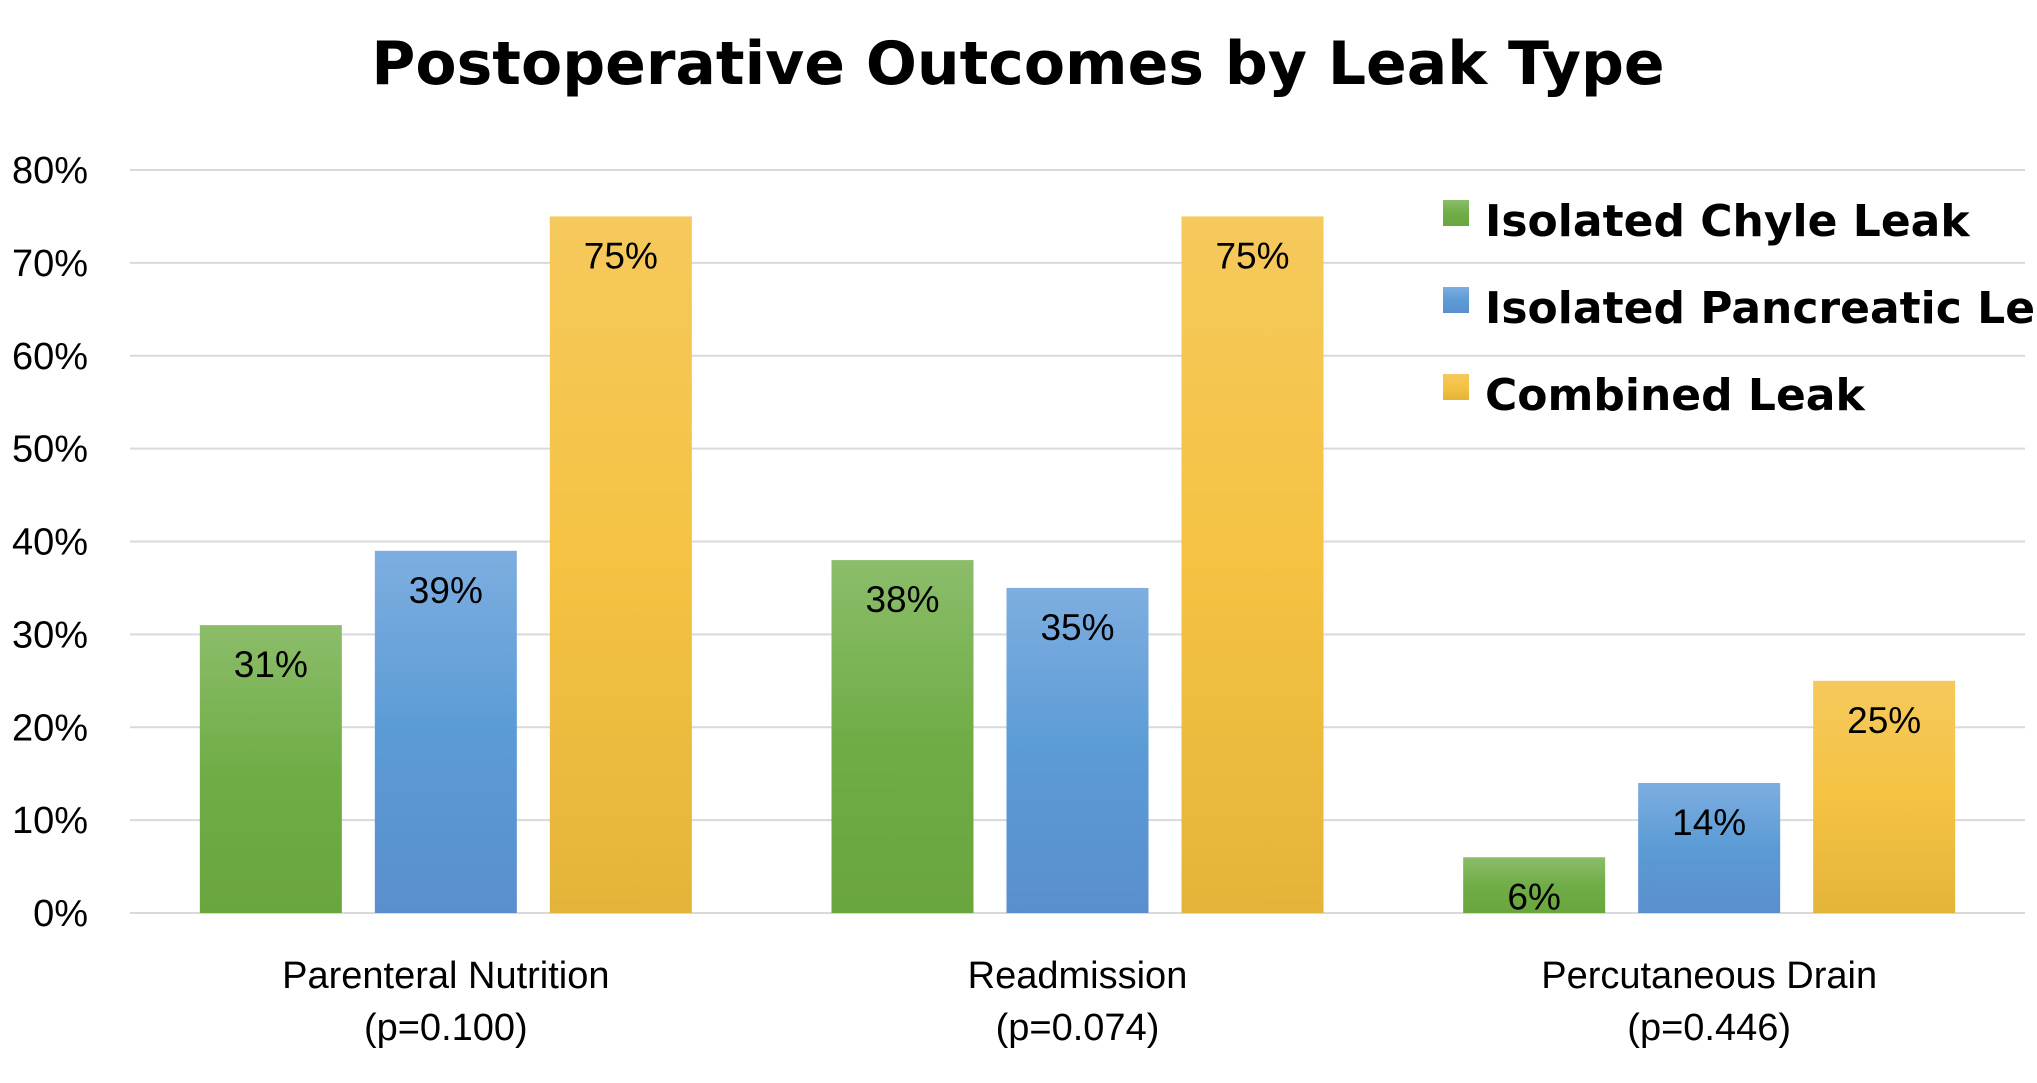 This screenshot has width=2037, height=1083. Describe the element at coordinates (1675, 395) in the screenshot. I see `legend-label: Combined Leak` at that location.